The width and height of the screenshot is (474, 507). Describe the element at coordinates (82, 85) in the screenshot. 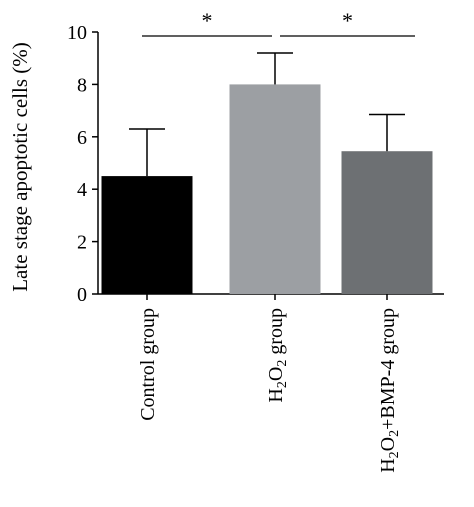

I see `y-tick-label: 8` at that location.